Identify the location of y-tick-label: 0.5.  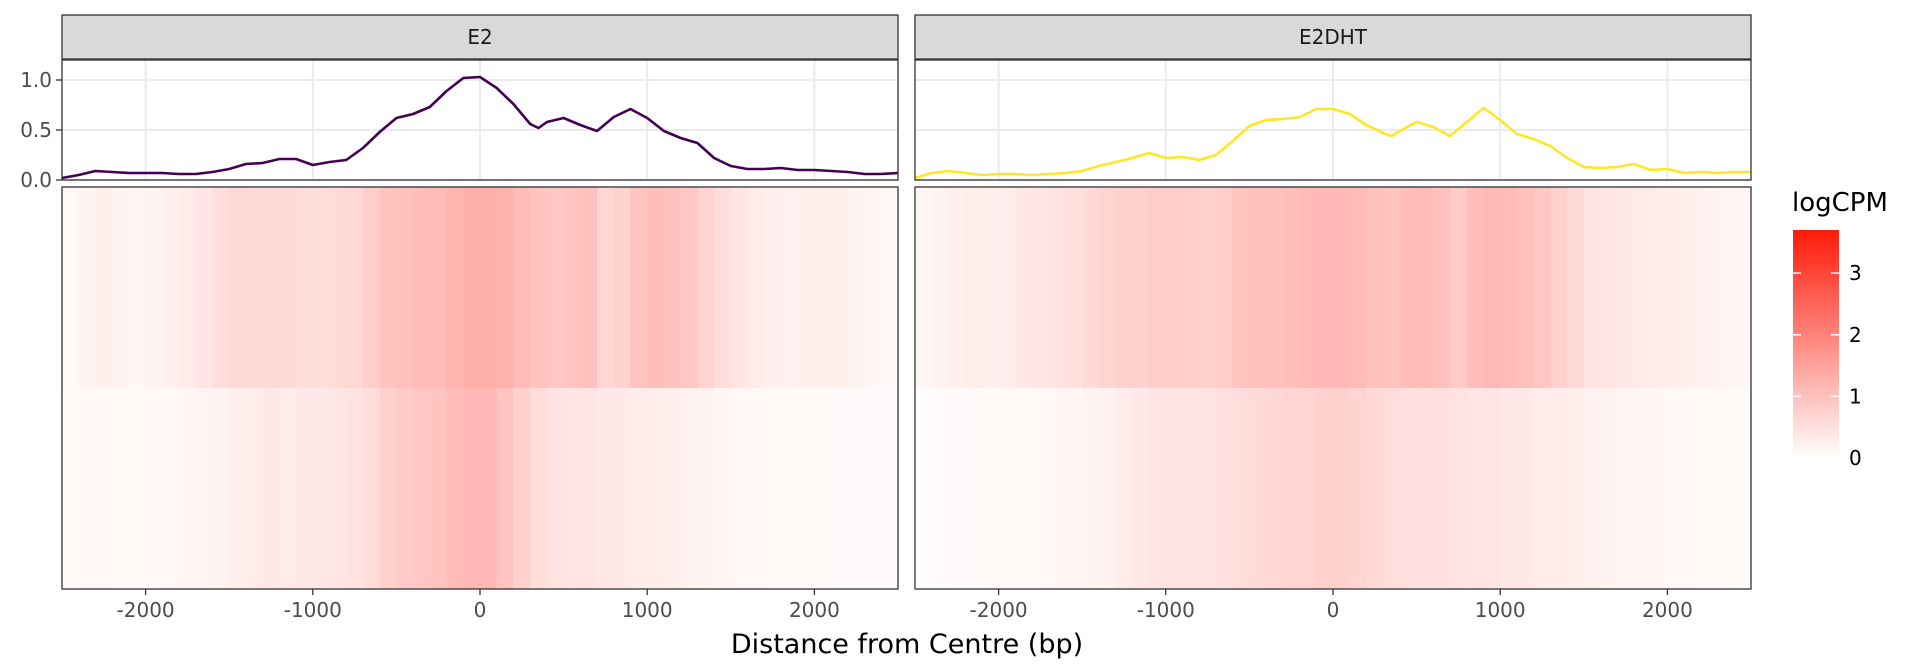
(36, 130).